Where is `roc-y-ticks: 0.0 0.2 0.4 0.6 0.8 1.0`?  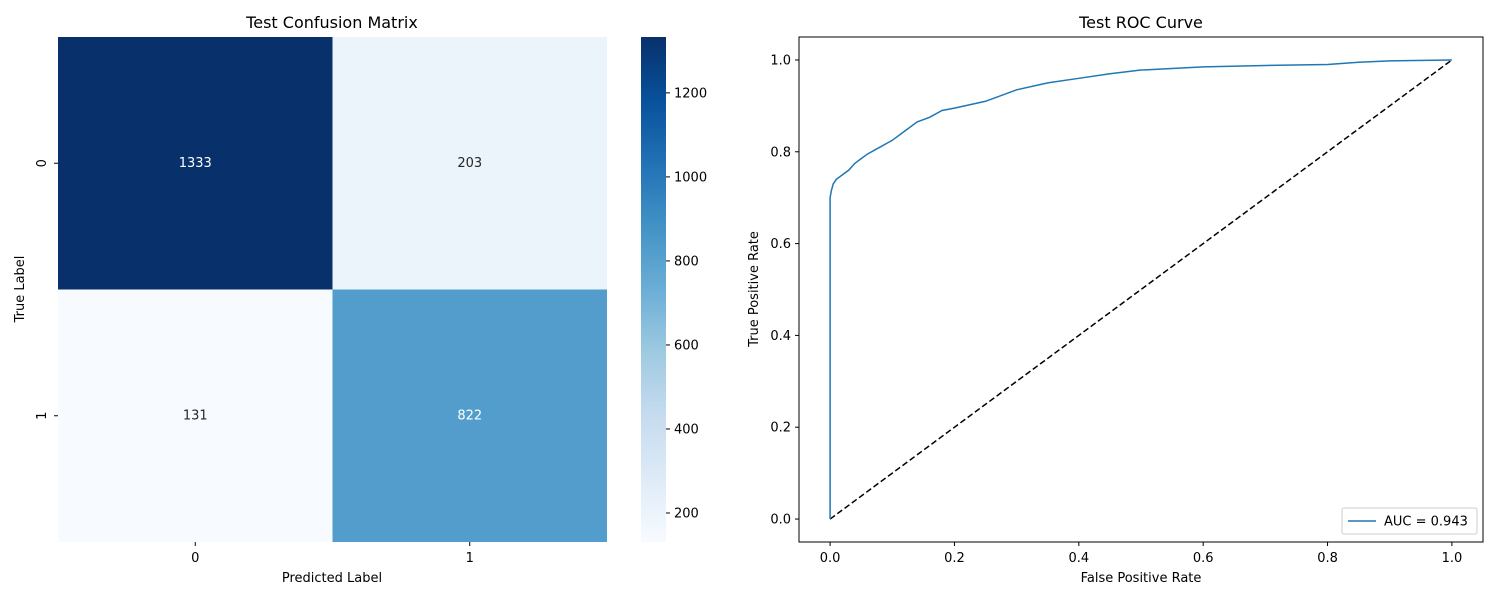
roc-y-ticks: 0.0 0.2 0.4 0.6 0.8 1.0 is located at coordinates (784, 290).